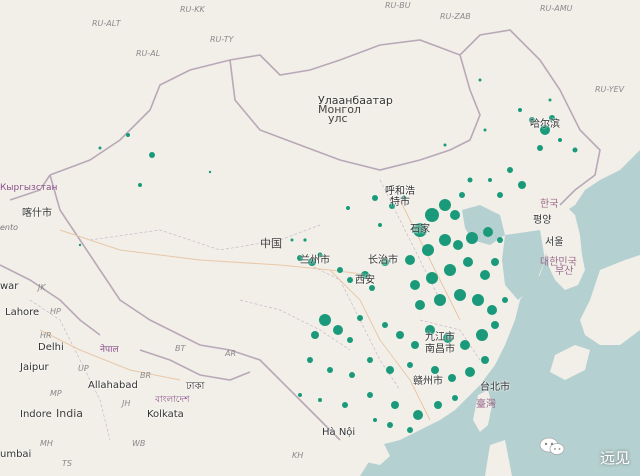 This screenshot has width=640, height=476. Describe the element at coordinates (570, 362) in the screenshot. I see `japan-land-south` at that location.